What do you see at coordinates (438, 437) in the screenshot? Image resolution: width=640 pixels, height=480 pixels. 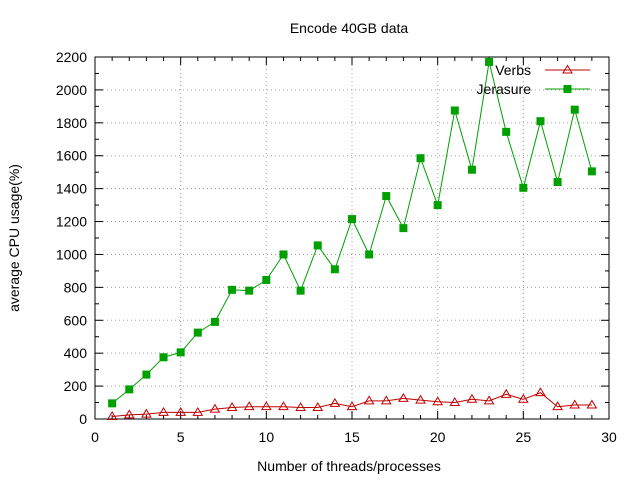 I see `x-tick-label: 20` at bounding box center [438, 437].